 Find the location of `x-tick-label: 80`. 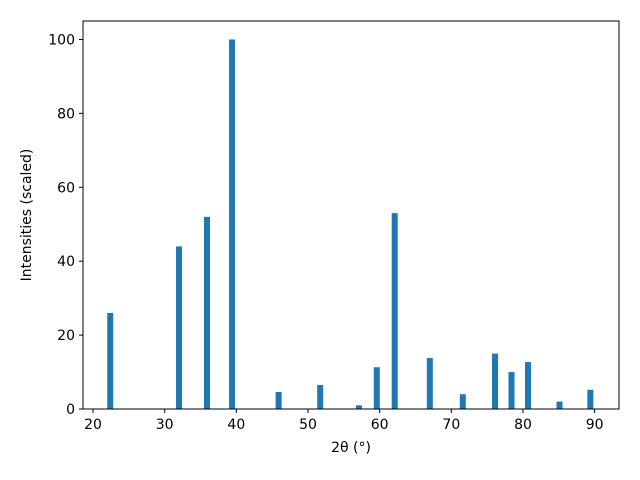

x-tick-label: 80 is located at coordinates (523, 425).